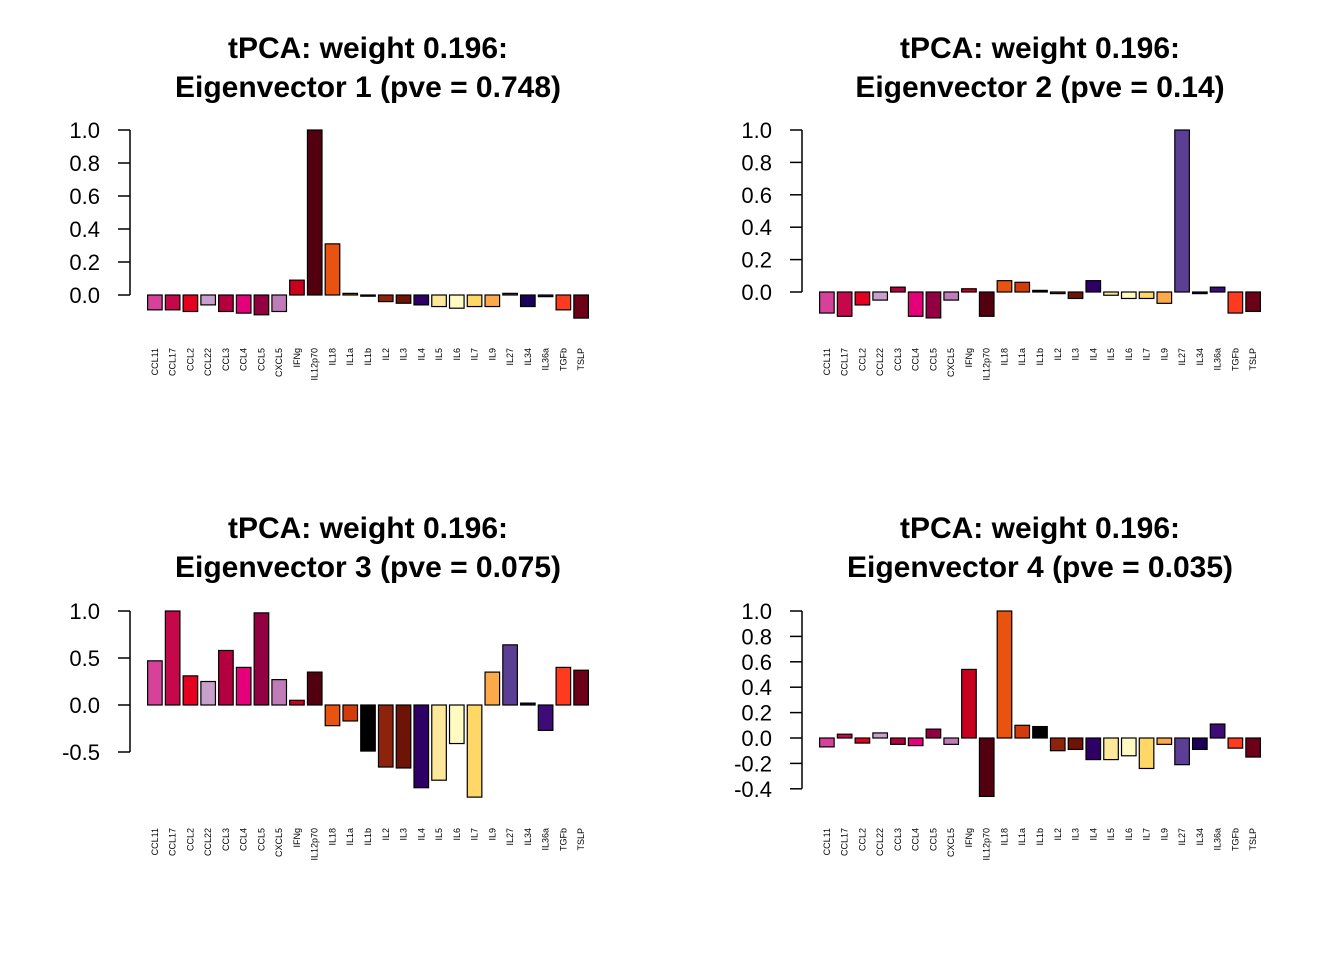 This screenshot has height=960, width=1344. Describe the element at coordinates (753, 763) in the screenshot. I see `y-tick-label: -0.2` at that location.